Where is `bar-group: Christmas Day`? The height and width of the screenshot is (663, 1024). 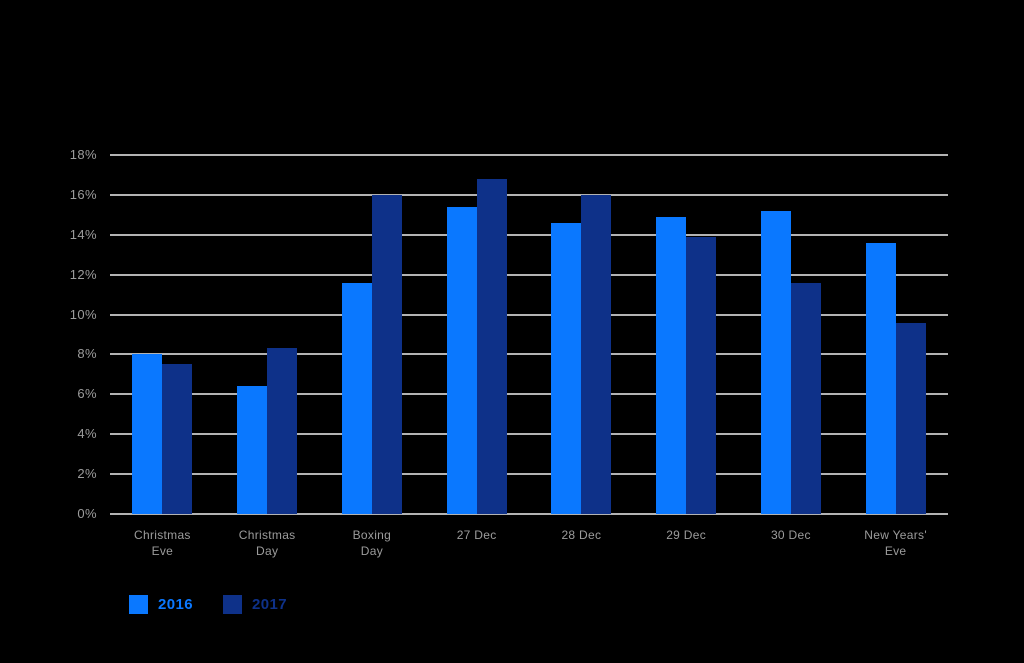 bar-group: Christmas Day is located at coordinates (267, 356).